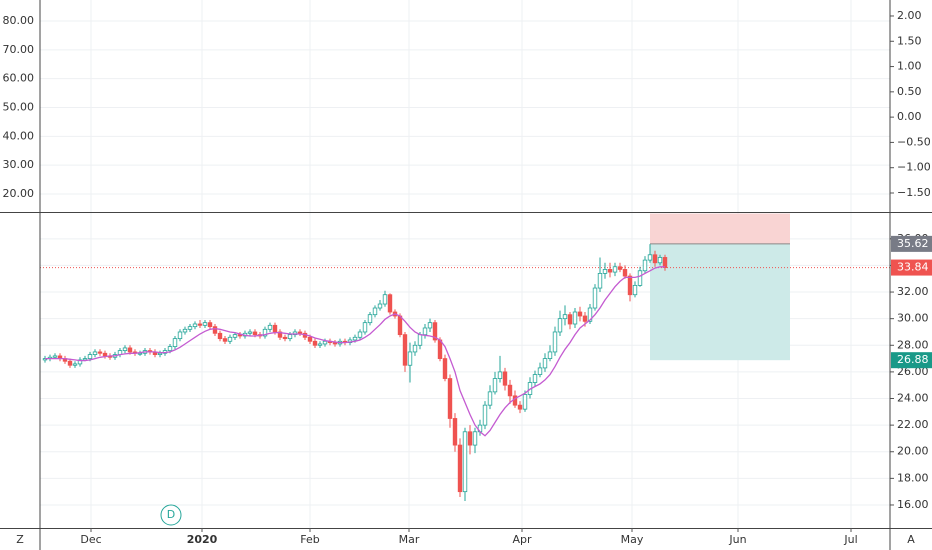 This screenshot has width=932, height=550. I want to click on y2-tick-label: −0.50, so click(914, 141).